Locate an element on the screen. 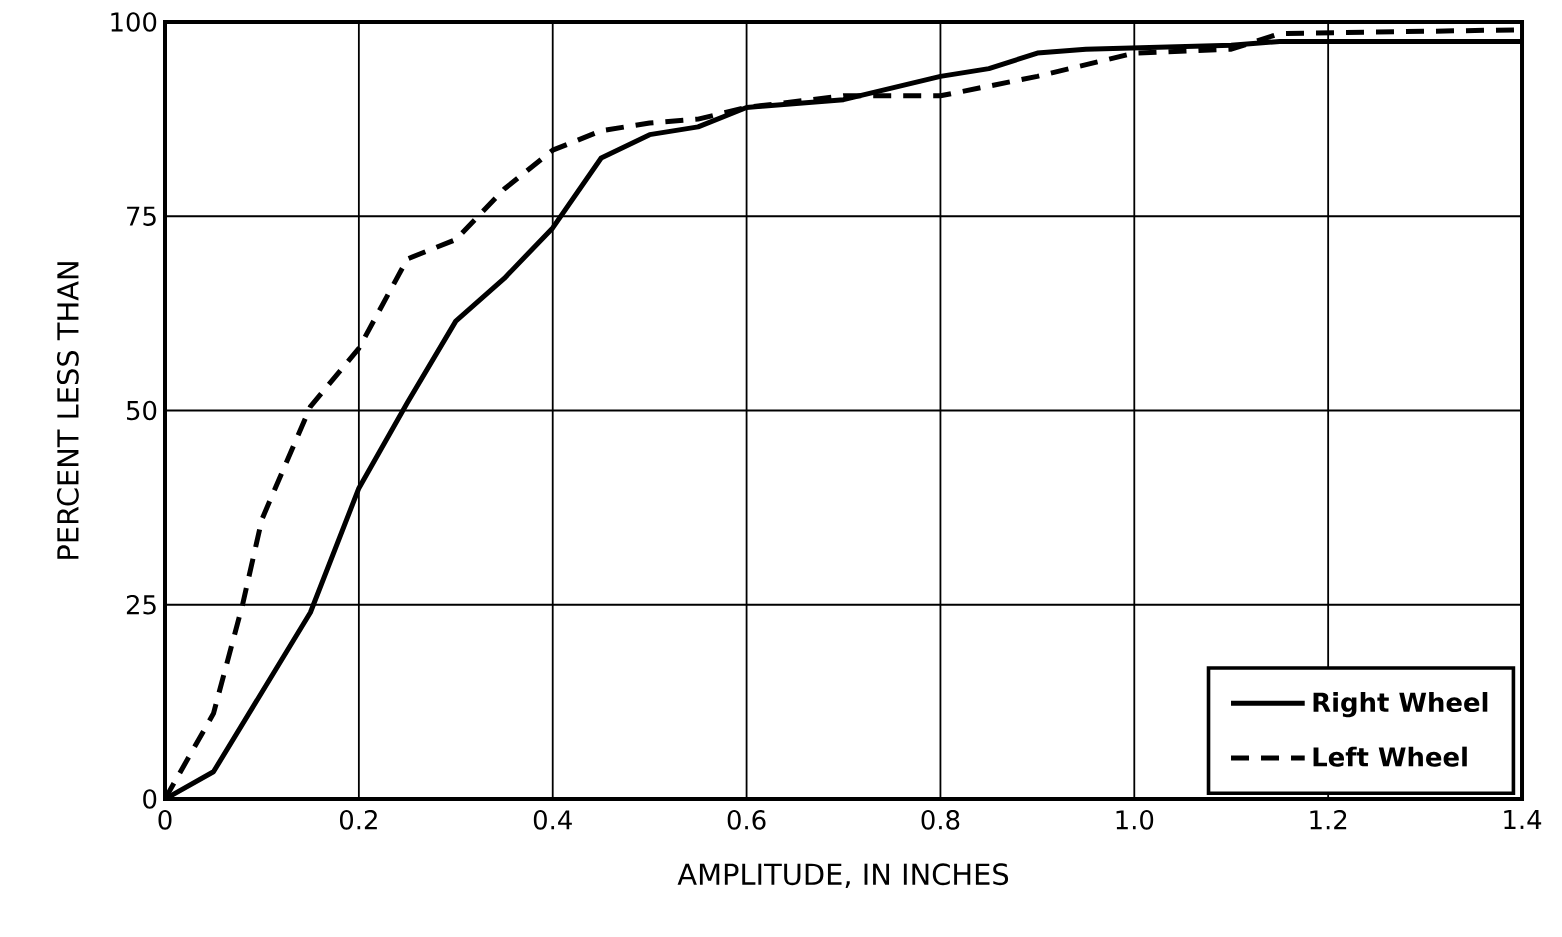 Image resolution: width=1562 pixels, height=937 pixels. x-tick-label: 1.2 is located at coordinates (1328, 820).